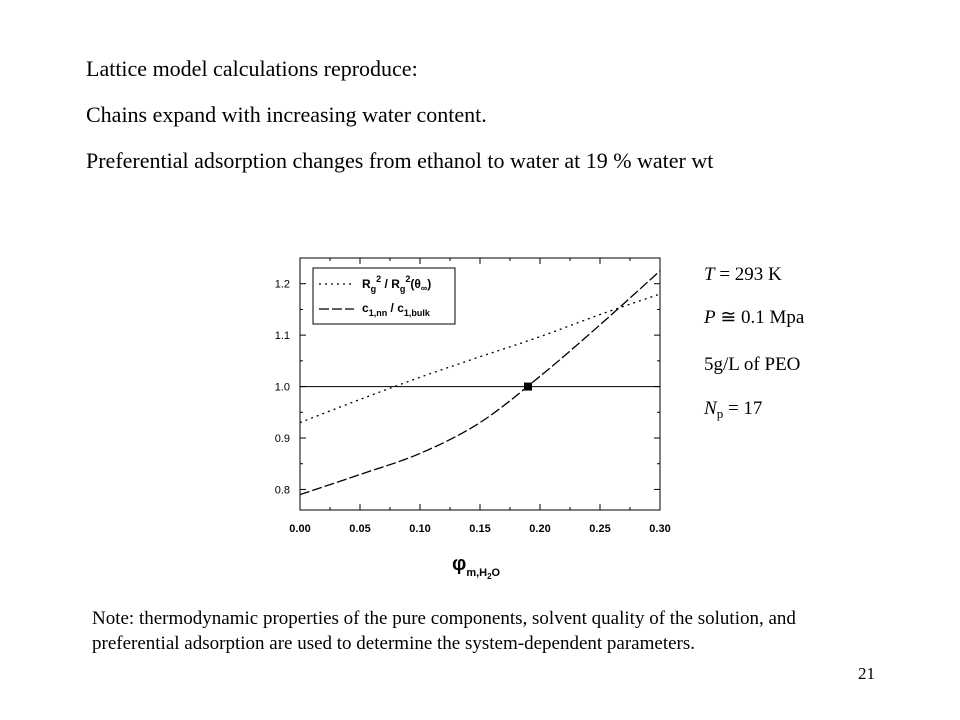 This screenshot has width=960, height=720. I want to click on y-tick-label: 1.1, so click(282, 336).